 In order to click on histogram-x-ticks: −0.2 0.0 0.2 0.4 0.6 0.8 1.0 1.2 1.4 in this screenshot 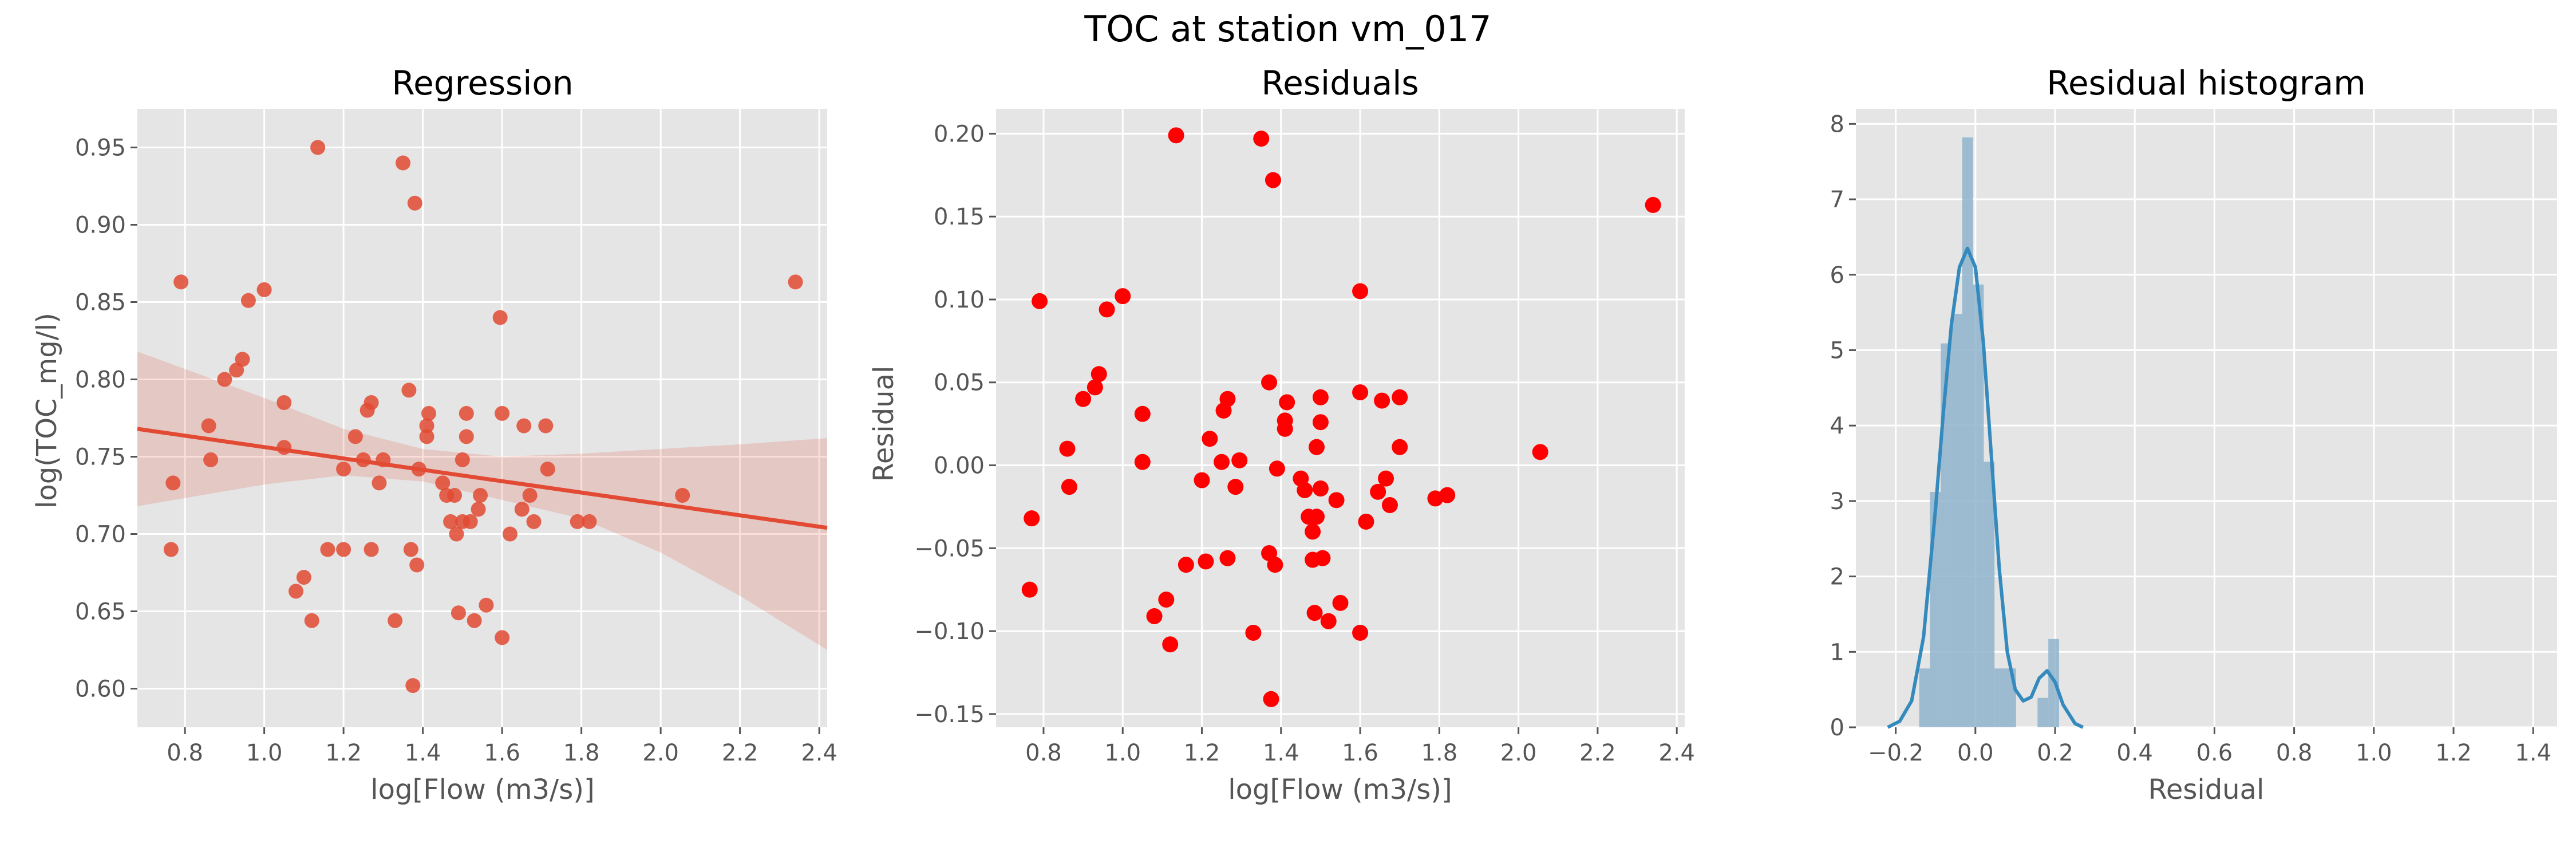, I will do `click(2209, 746)`.